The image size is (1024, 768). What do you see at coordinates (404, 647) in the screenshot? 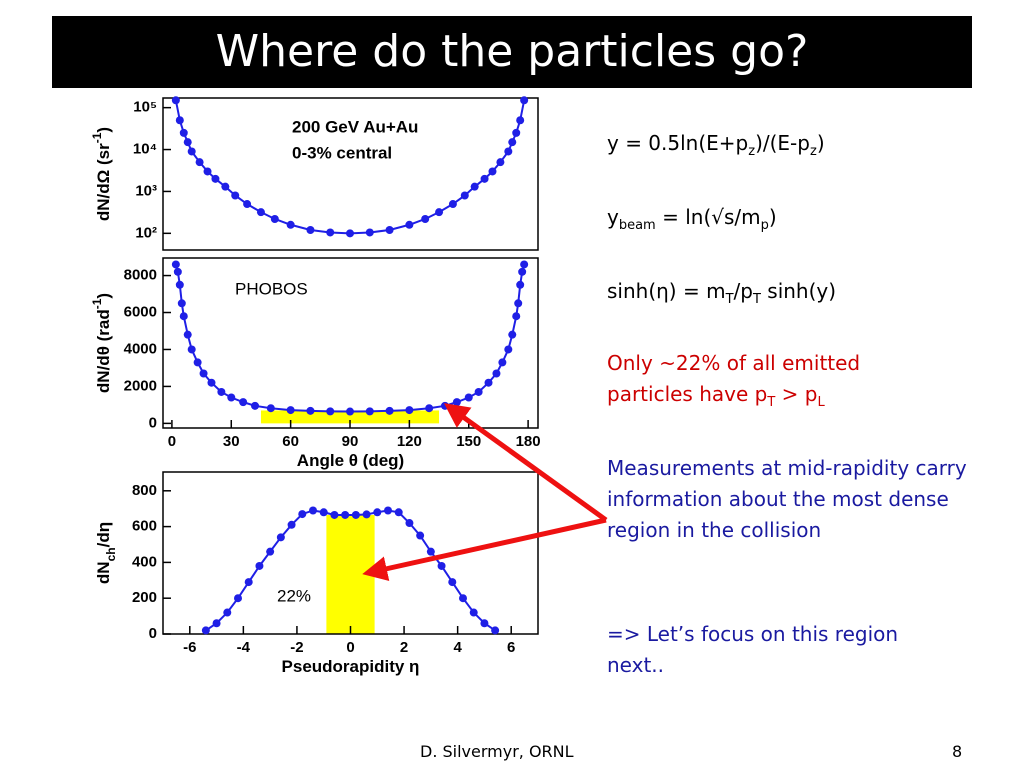
I see `x-tick-label: 2` at bounding box center [404, 647].